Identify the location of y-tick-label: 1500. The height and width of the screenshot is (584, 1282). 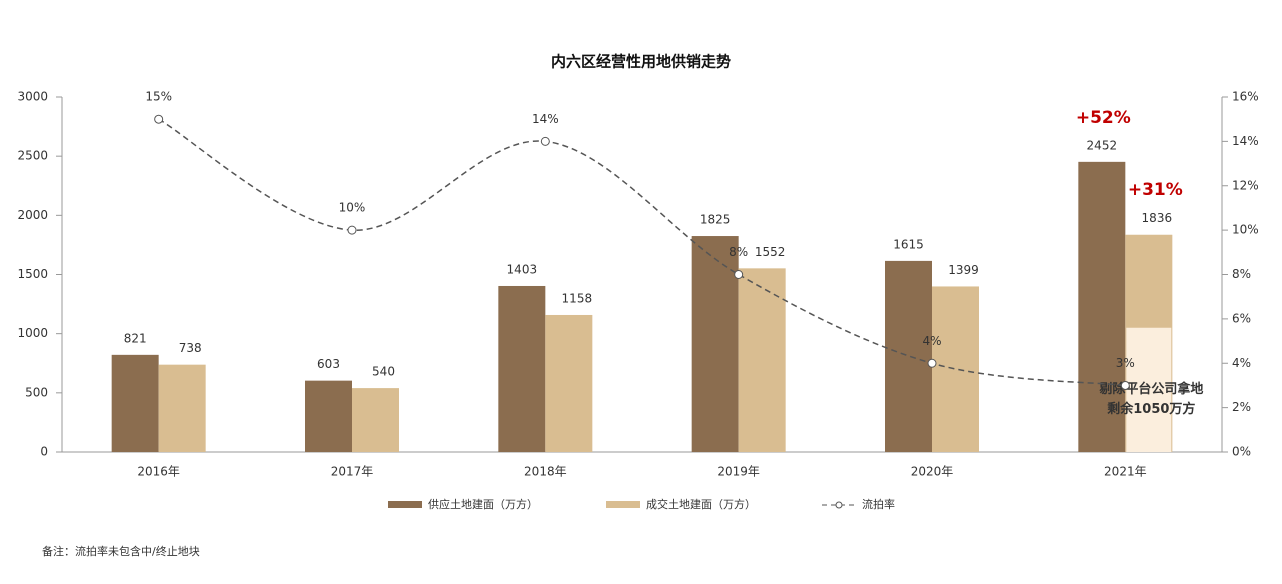
(32, 274).